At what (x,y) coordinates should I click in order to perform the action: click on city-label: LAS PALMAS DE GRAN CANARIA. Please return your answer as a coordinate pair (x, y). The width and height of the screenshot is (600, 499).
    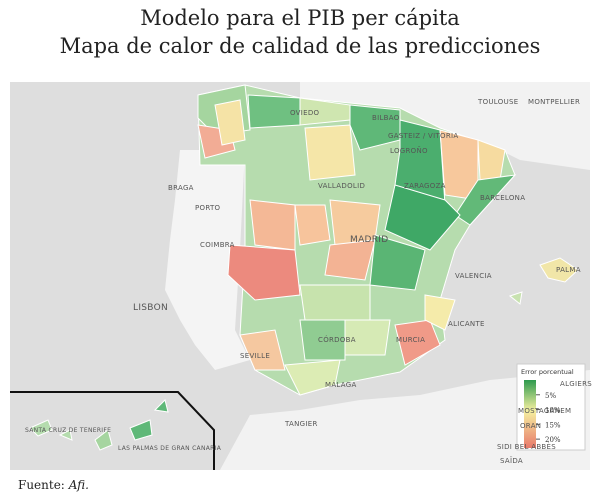
    Looking at the image, I should click on (170, 448).